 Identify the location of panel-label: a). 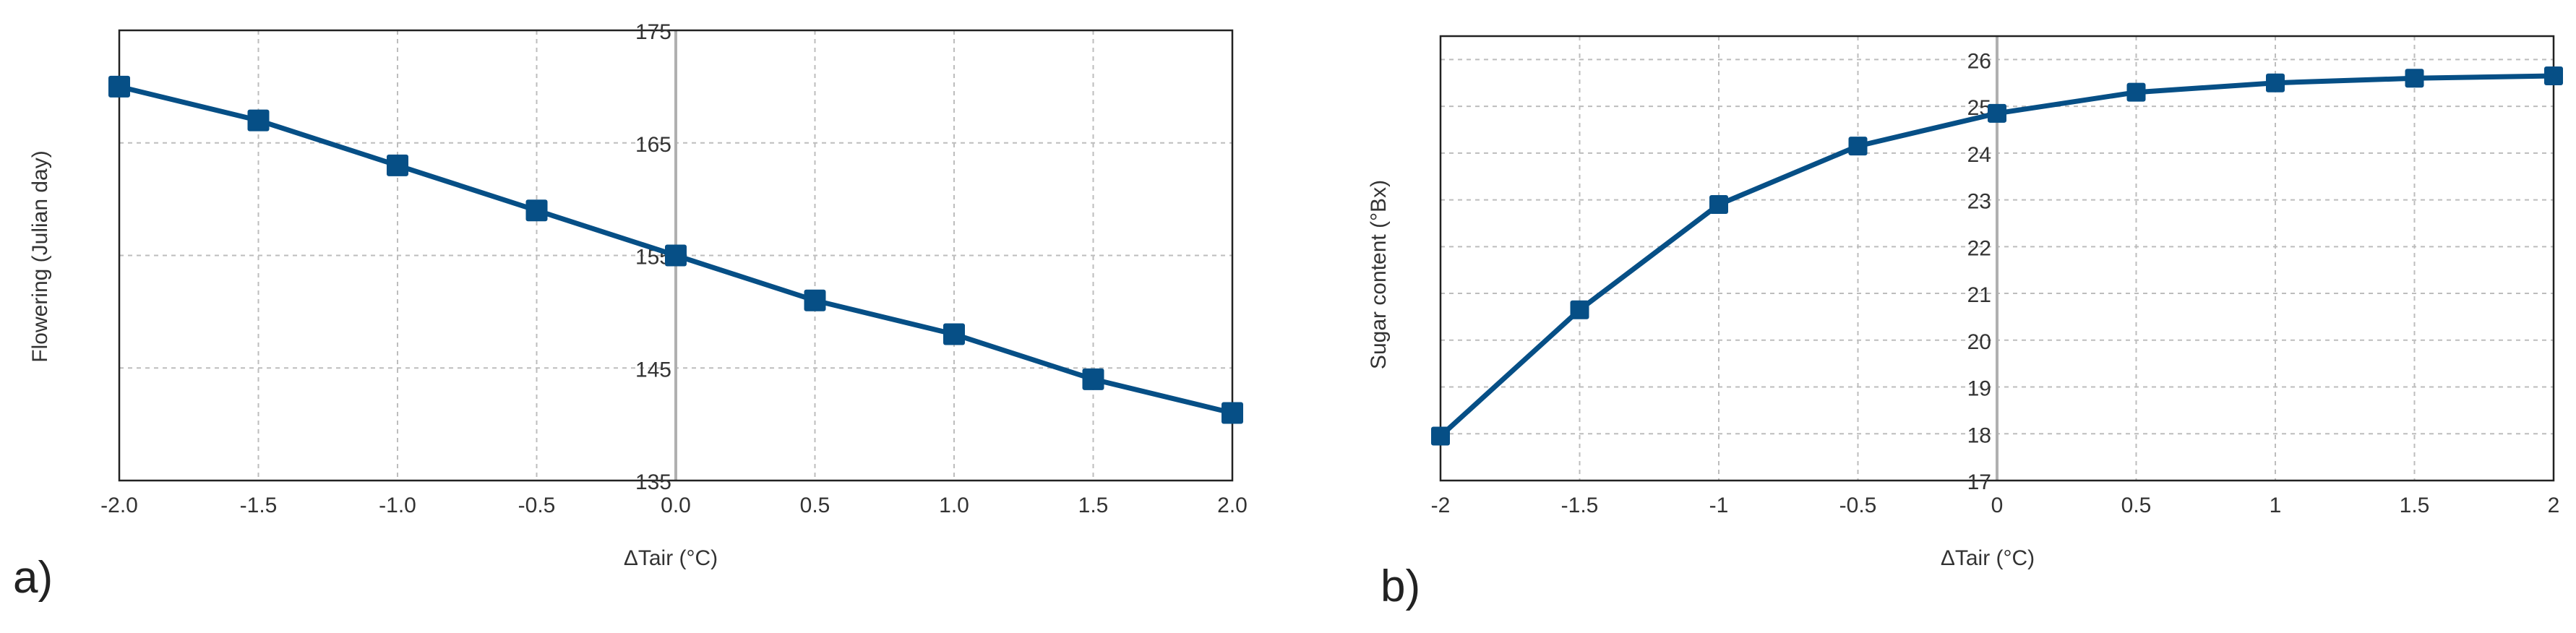
(33, 578).